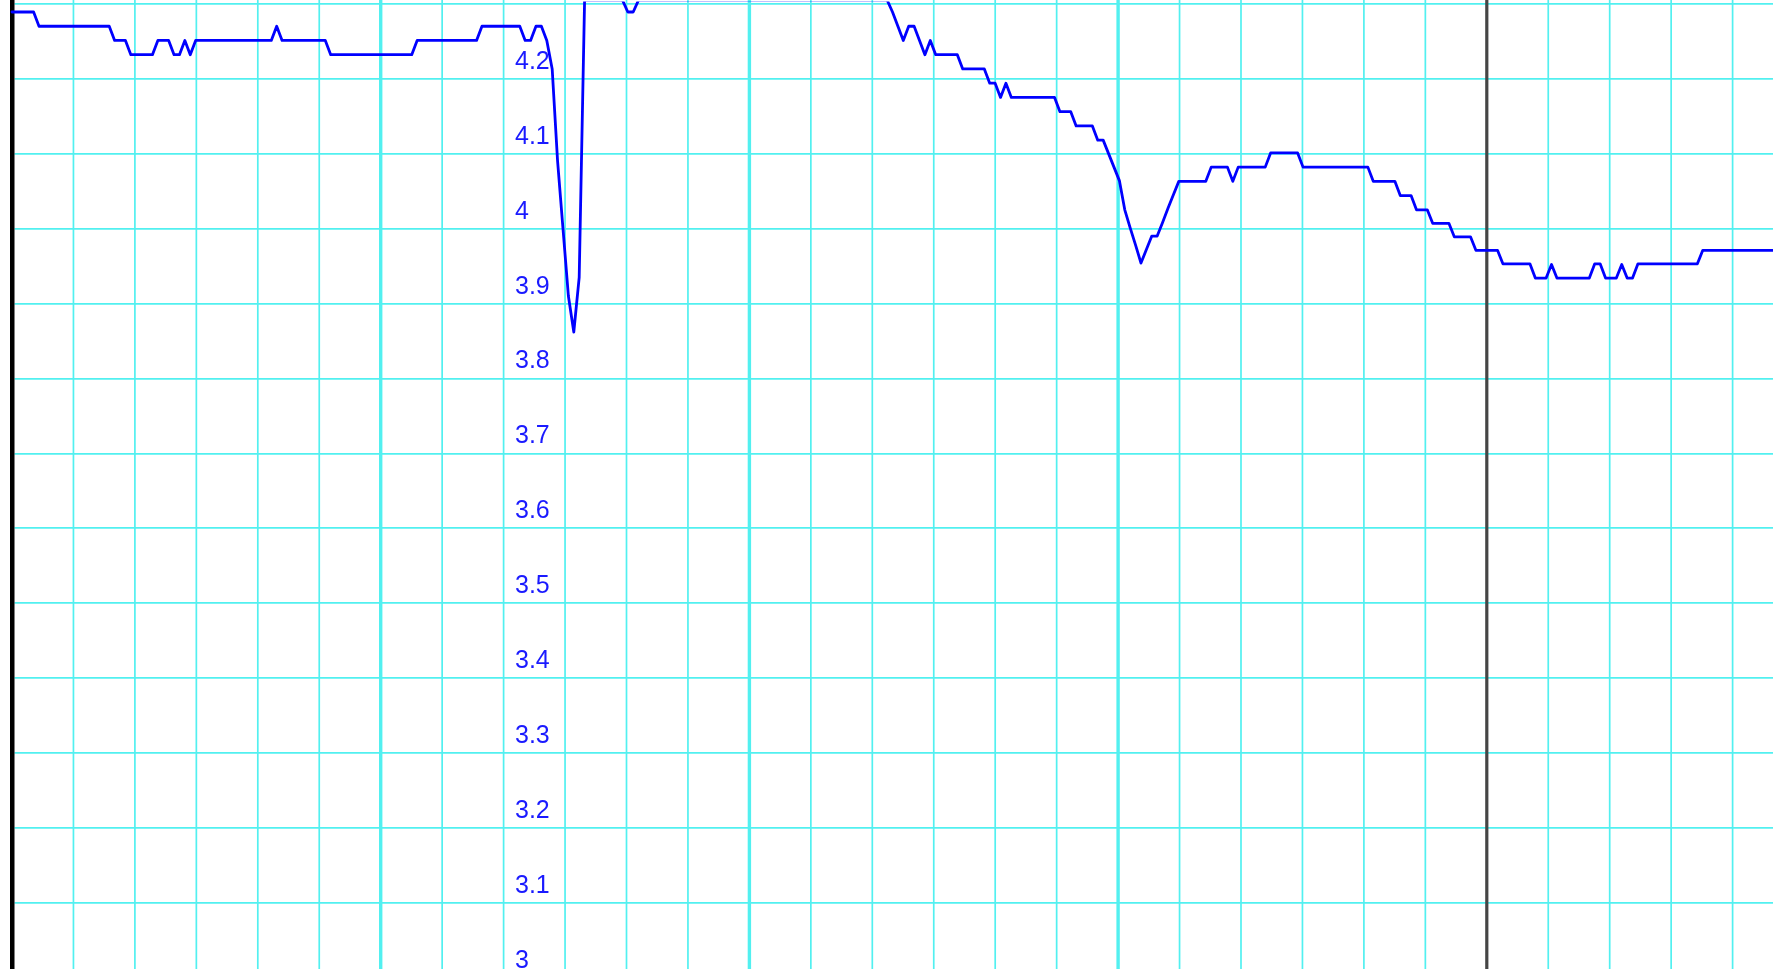 Image resolution: width=1773 pixels, height=969 pixels. What do you see at coordinates (532, 59) in the screenshot?
I see `y-tick-label: 4.2` at bounding box center [532, 59].